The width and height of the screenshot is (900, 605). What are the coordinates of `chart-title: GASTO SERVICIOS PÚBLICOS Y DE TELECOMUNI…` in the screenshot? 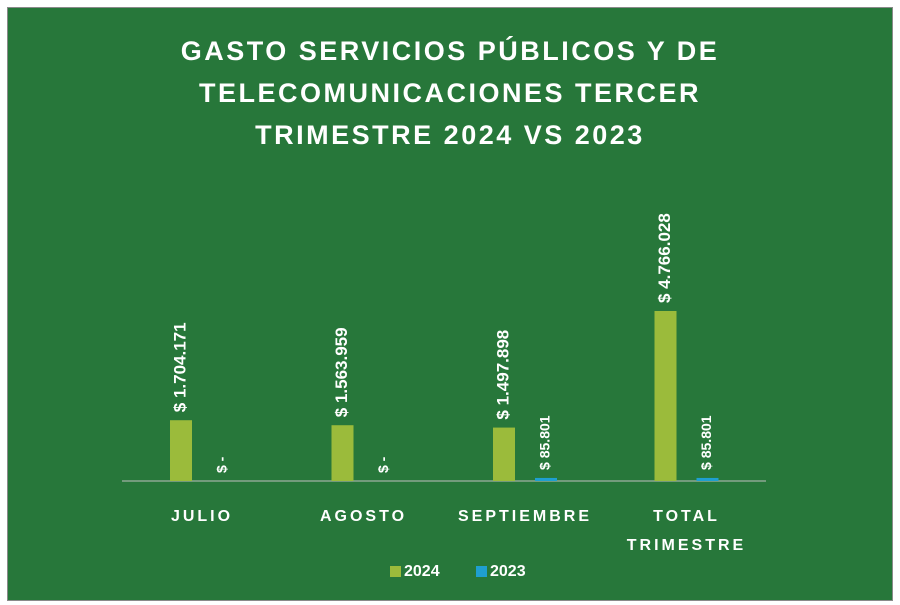 It's located at (450, 93).